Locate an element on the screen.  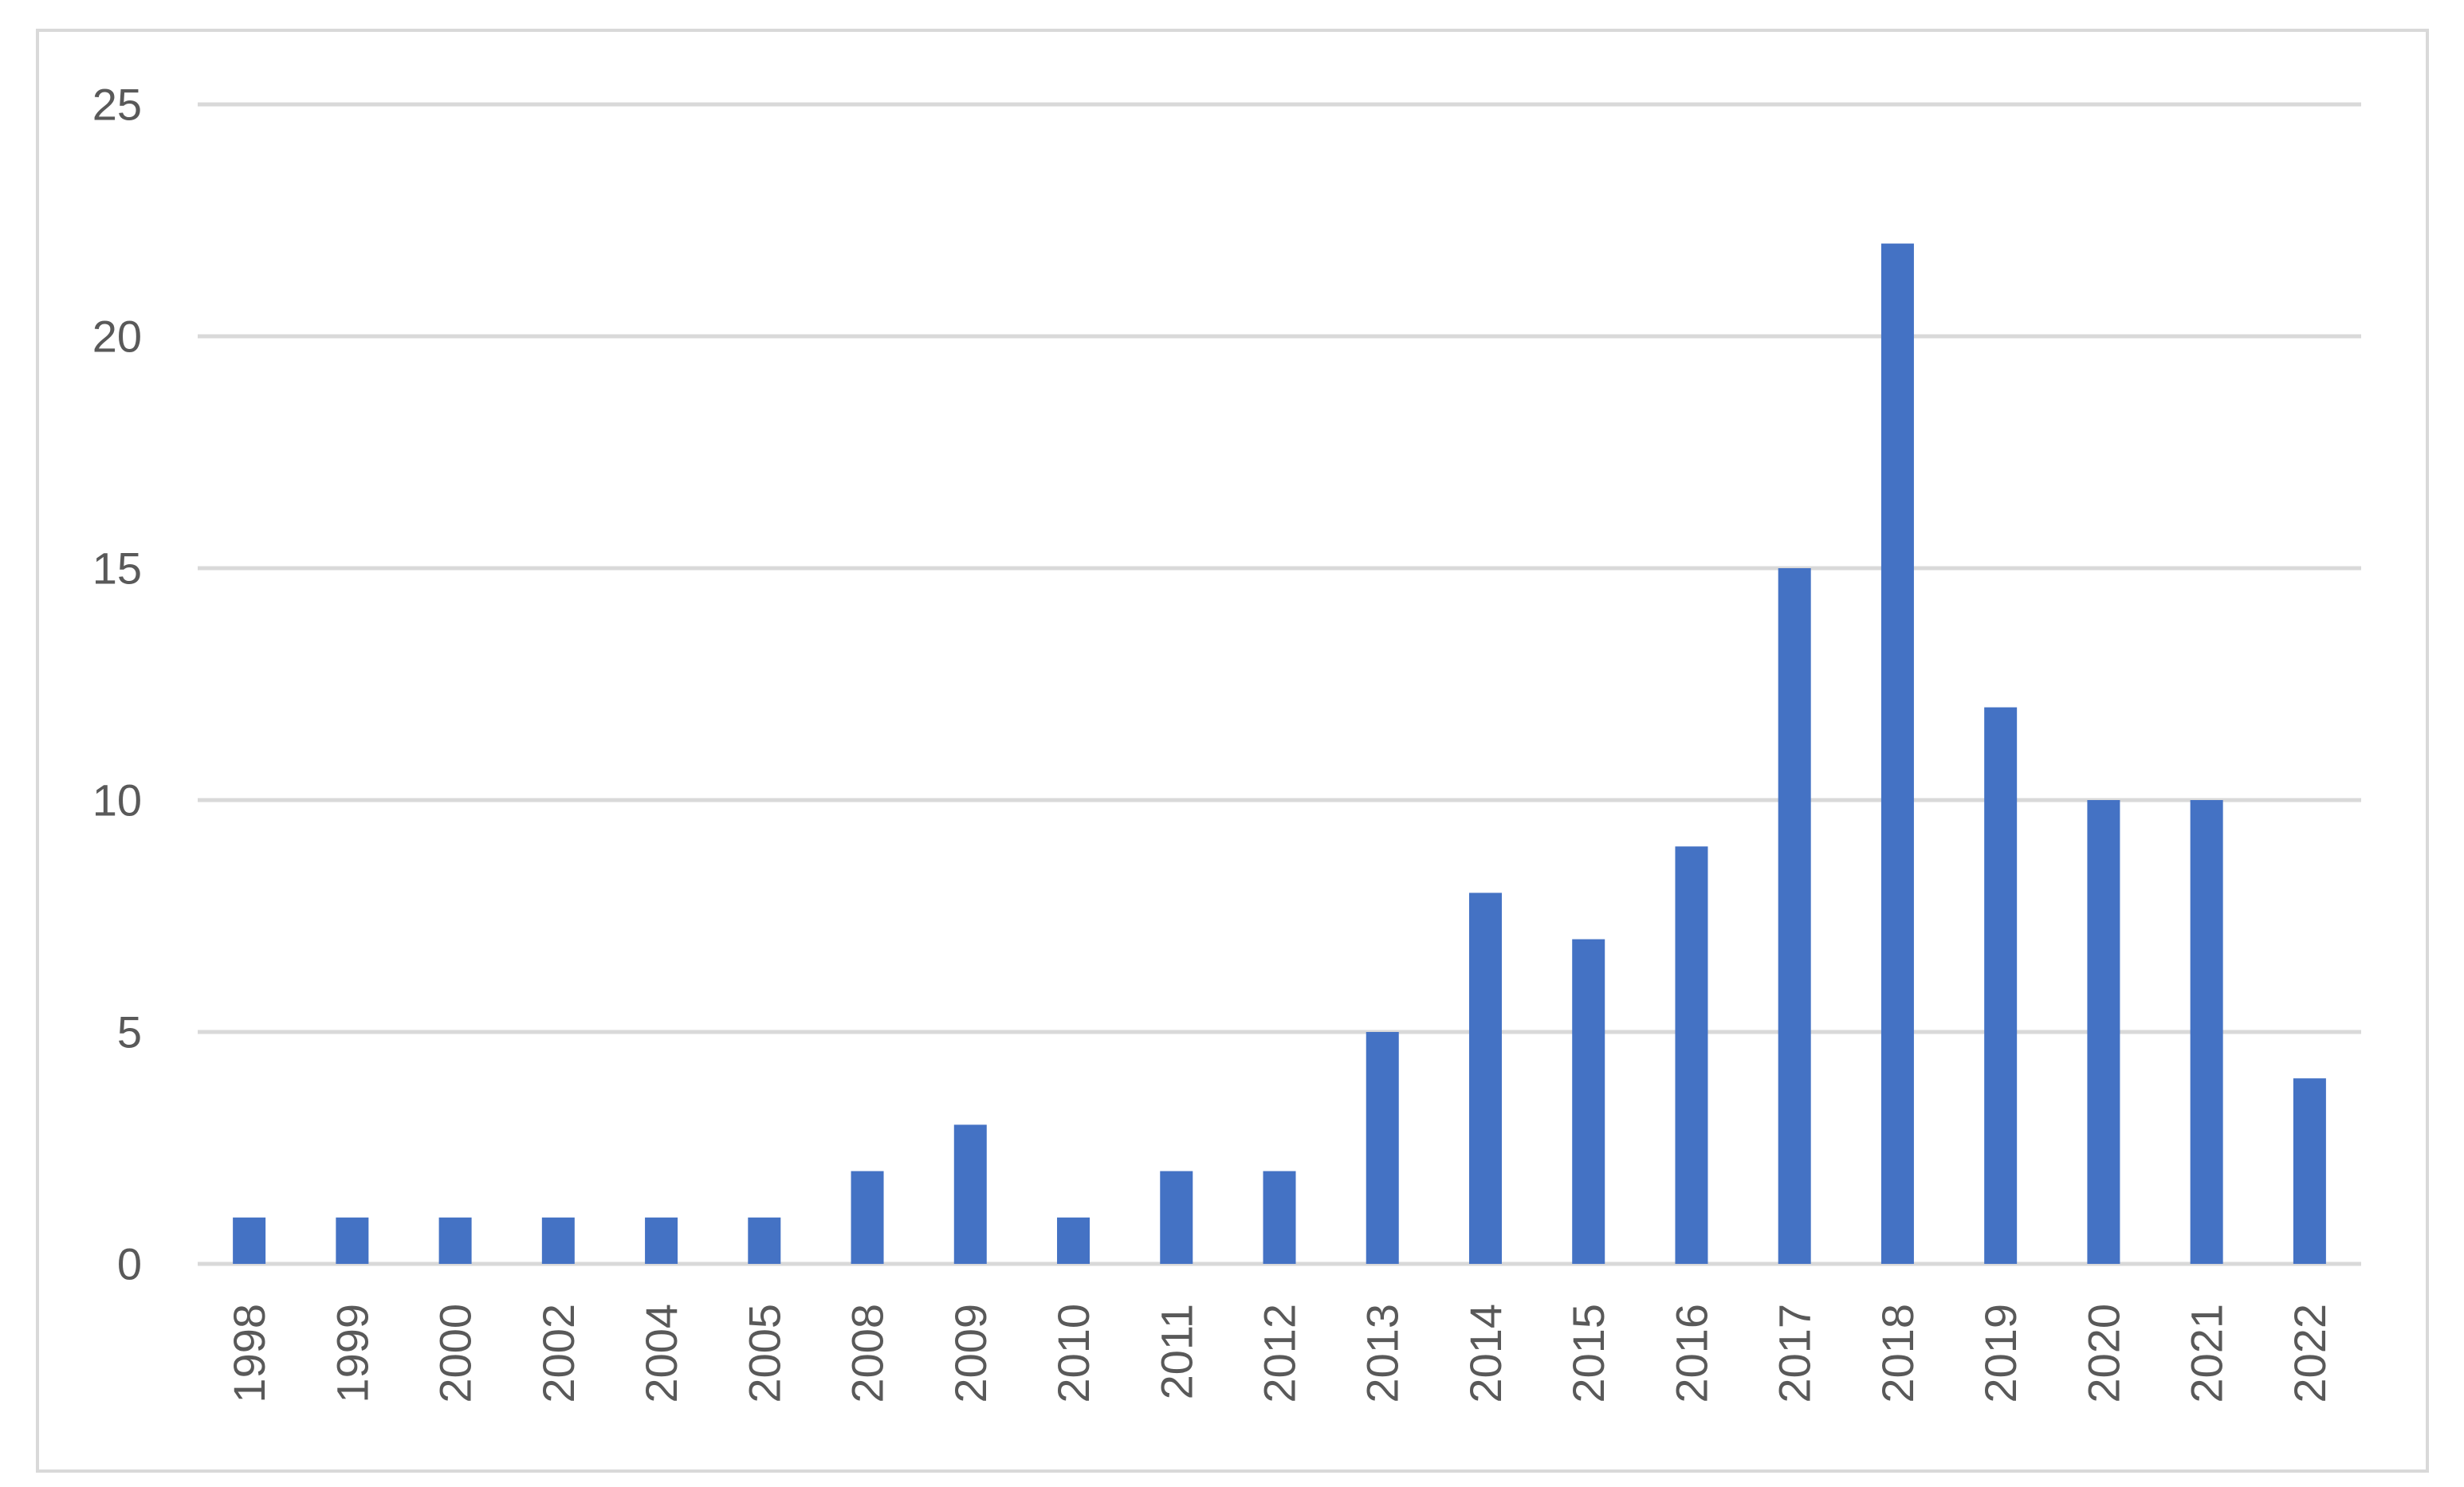
bar-2000 is located at coordinates (455, 1240).